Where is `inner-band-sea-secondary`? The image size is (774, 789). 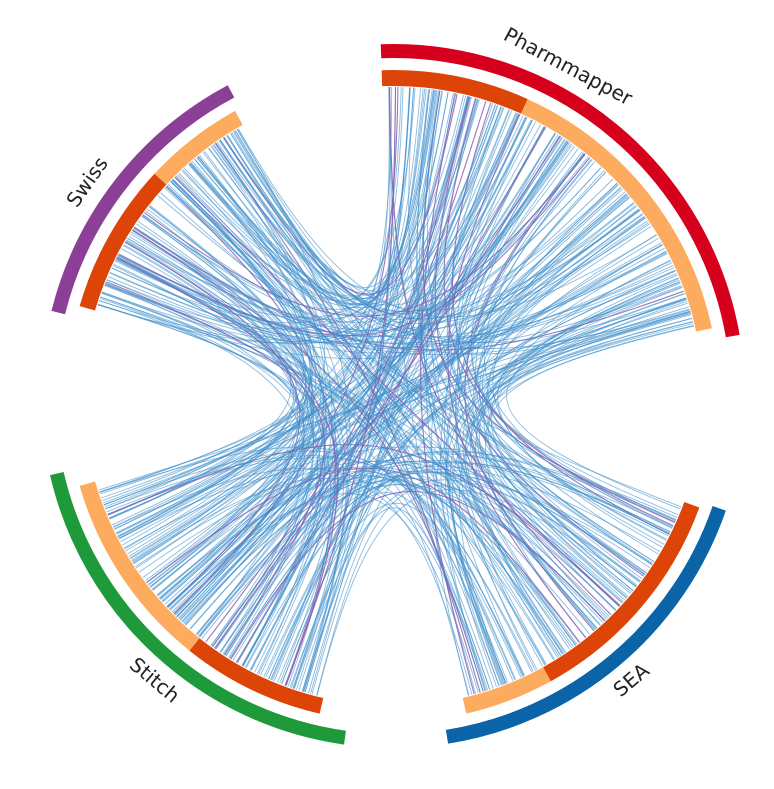
inner-band-sea-secondary is located at coordinates (506, 690).